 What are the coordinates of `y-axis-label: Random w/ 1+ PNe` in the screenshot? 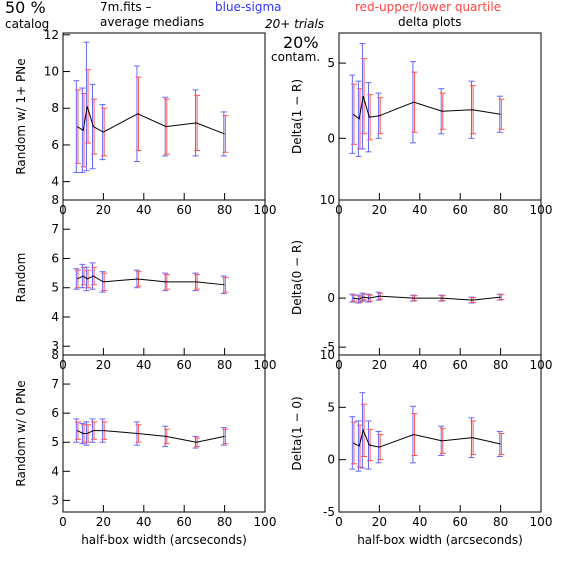 It's located at (21, 116).